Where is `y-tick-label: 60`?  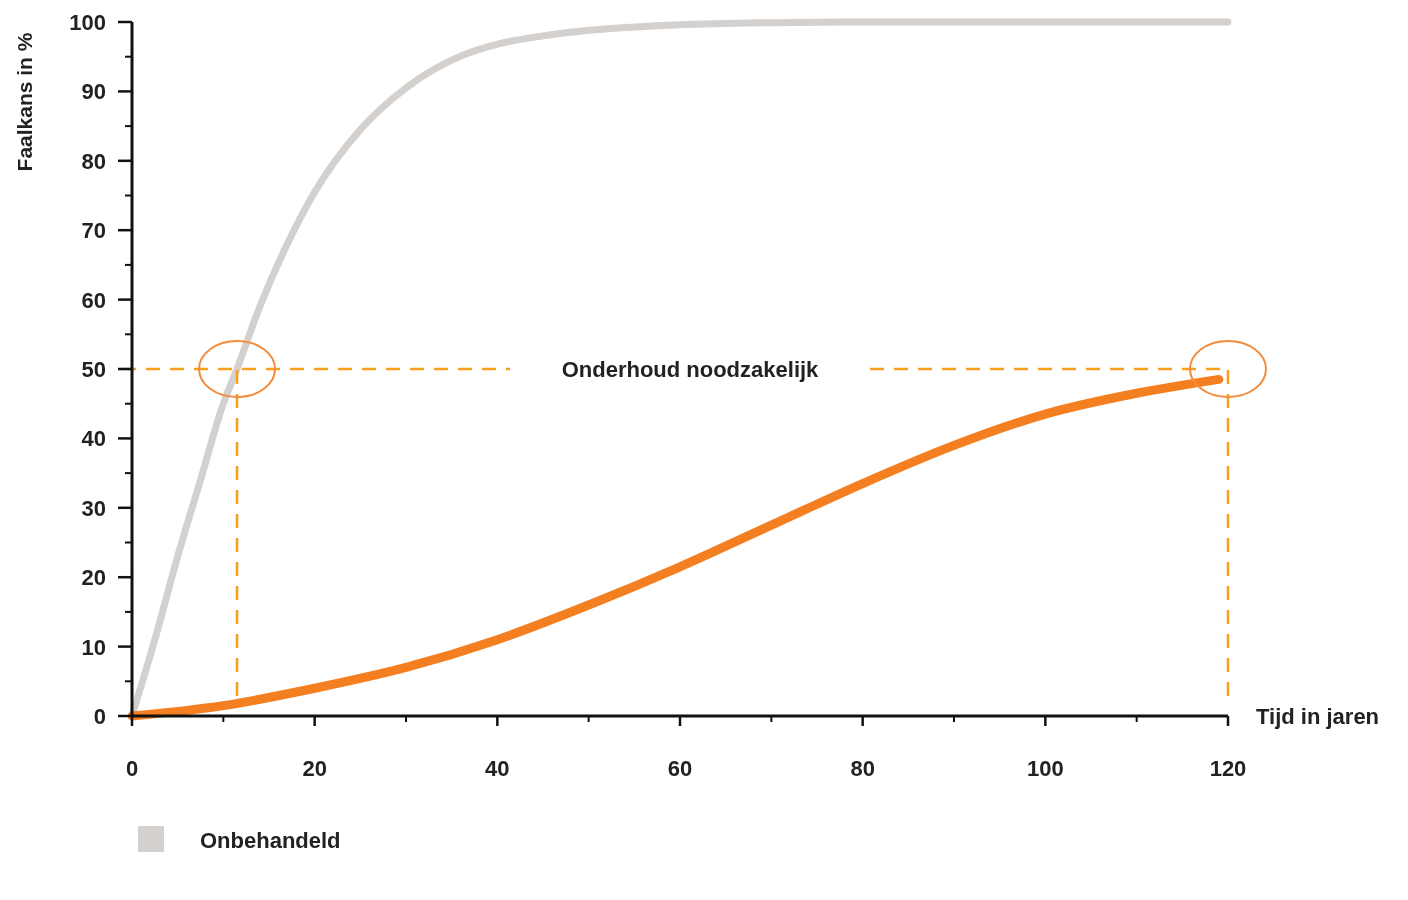 y-tick-label: 60 is located at coordinates (93, 300).